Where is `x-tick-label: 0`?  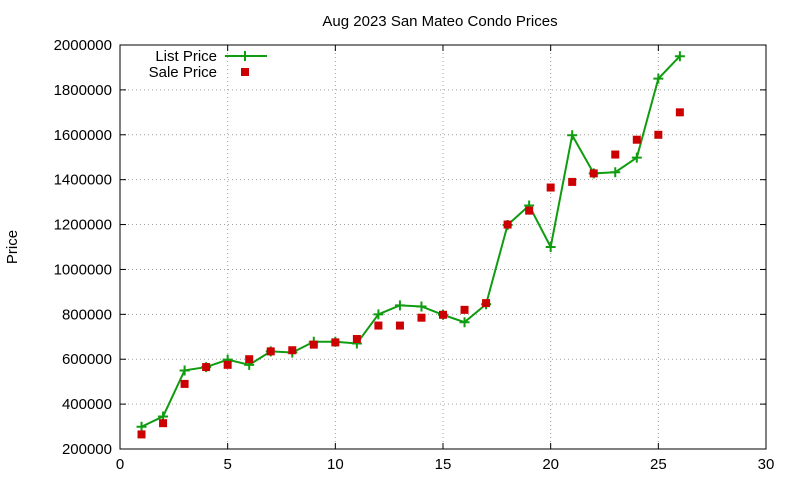
x-tick-label: 0 is located at coordinates (120, 464).